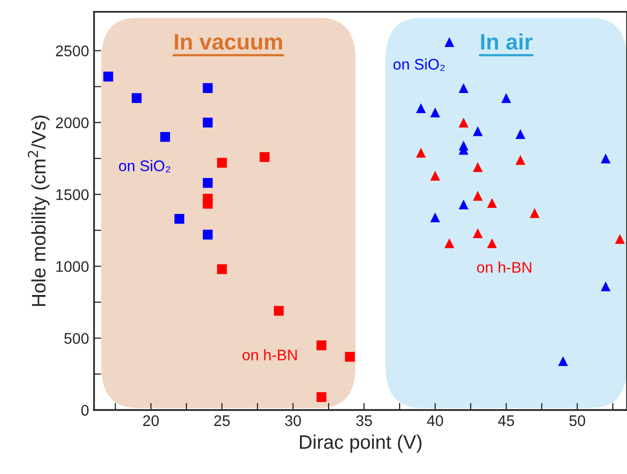 The height and width of the screenshot is (474, 627). Describe the element at coordinates (506, 41) in the screenshot. I see `band-label: In air` at that location.